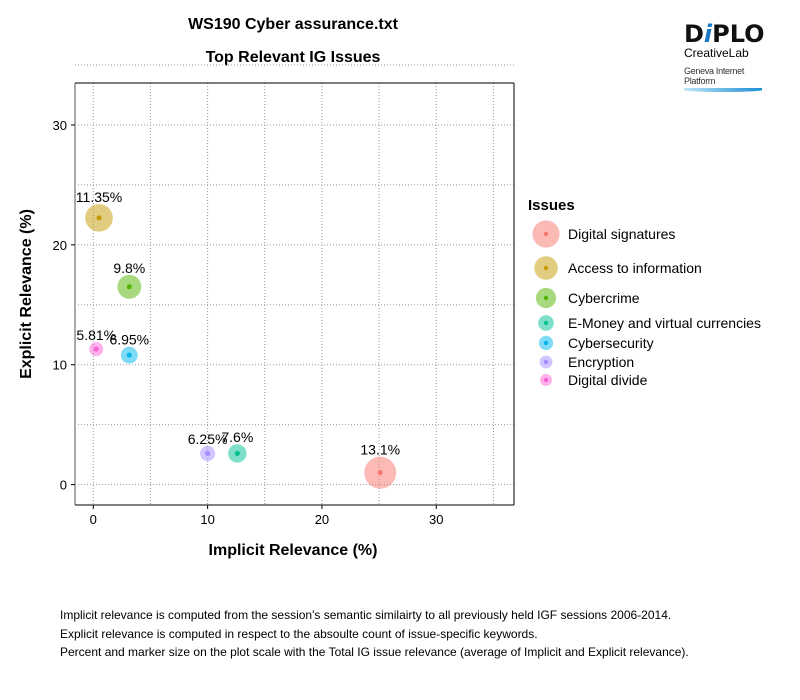 The image size is (800, 700). I want to click on y-tick-label: 0, so click(63, 485).